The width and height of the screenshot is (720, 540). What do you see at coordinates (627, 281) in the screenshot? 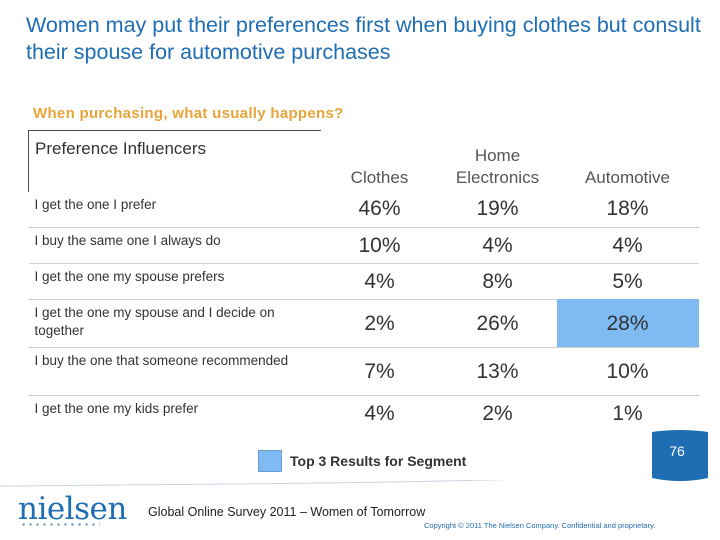
I see `value-cell: 5%` at bounding box center [627, 281].